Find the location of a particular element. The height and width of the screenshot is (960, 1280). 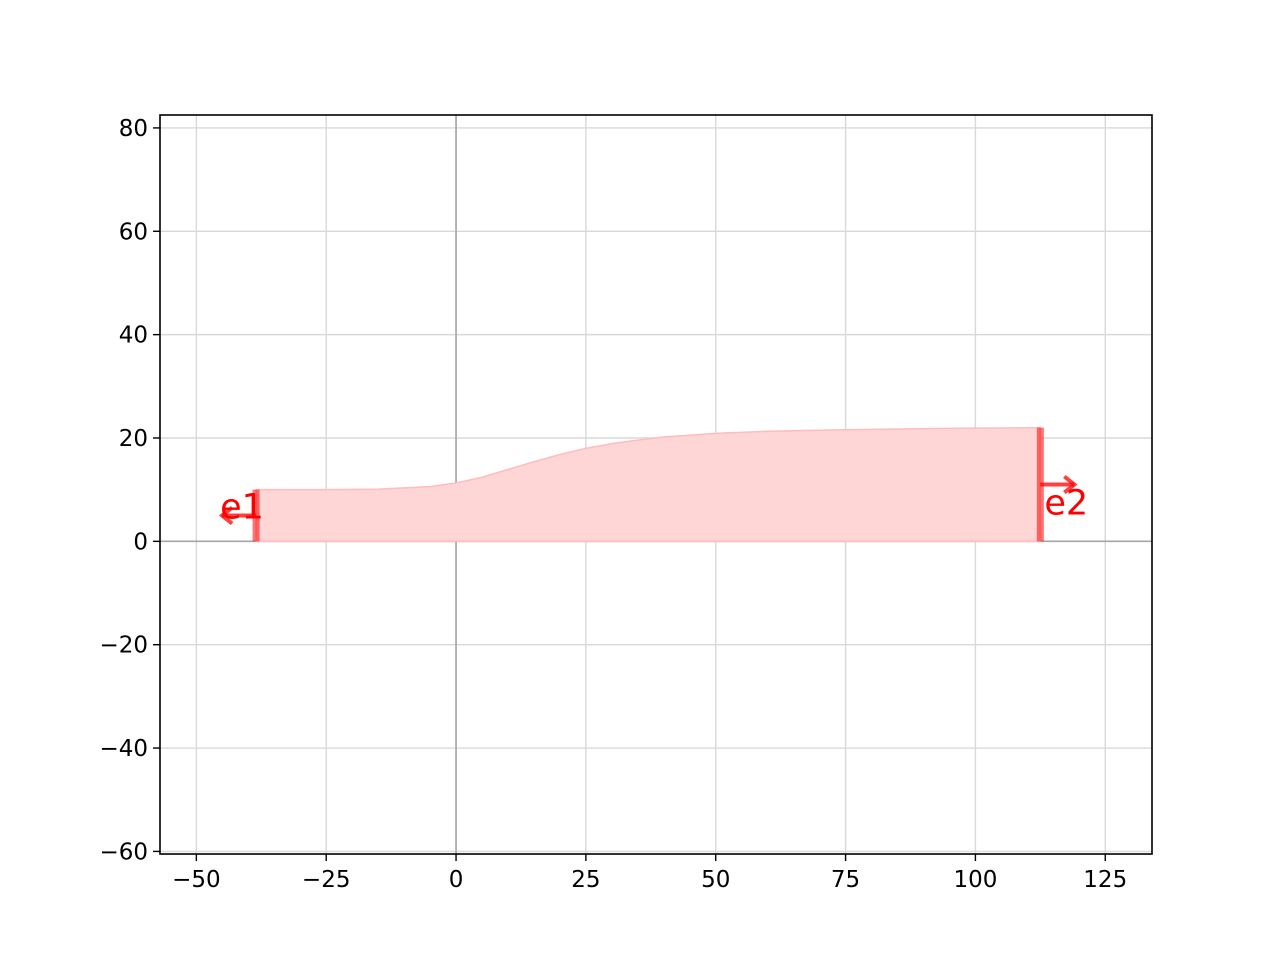

port-e2-arrow is located at coordinates (1059, 484).